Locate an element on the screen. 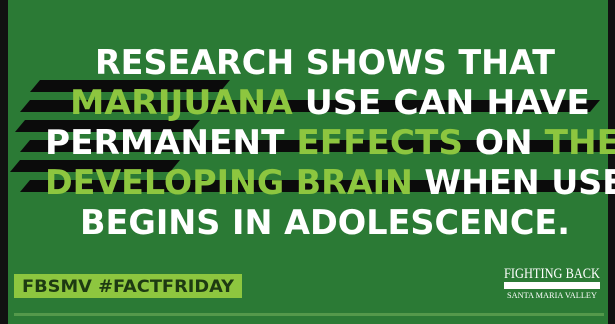 The width and height of the screenshot is (615, 324). footnote is located at coordinates (309, 314).